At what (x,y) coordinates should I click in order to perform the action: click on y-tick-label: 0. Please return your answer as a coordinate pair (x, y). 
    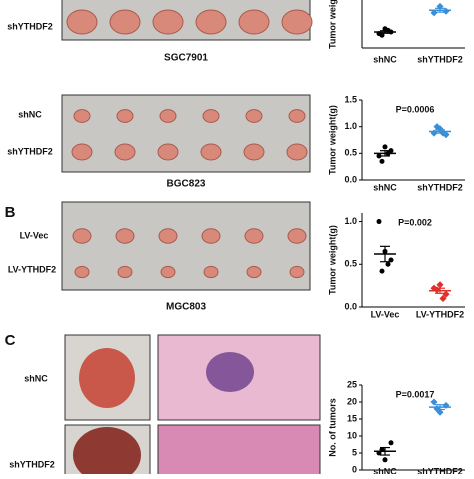
    Looking at the image, I should click on (354, 469).